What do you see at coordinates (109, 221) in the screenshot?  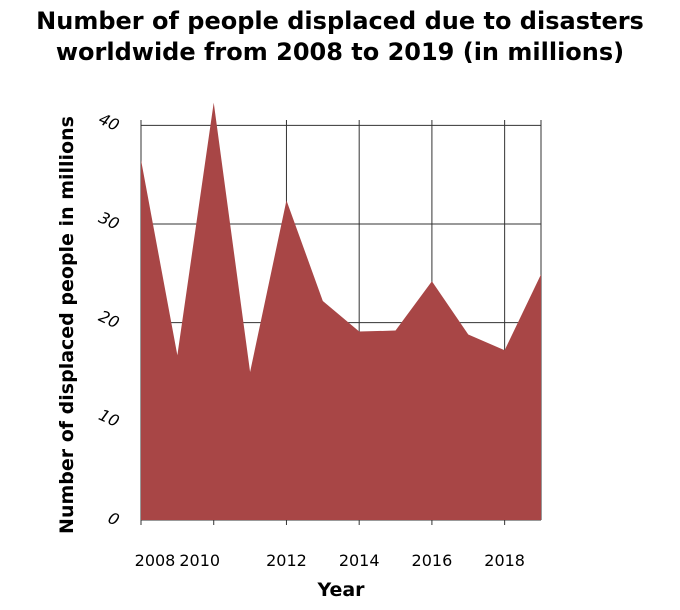 I see `y-tick-label: 30` at bounding box center [109, 221].